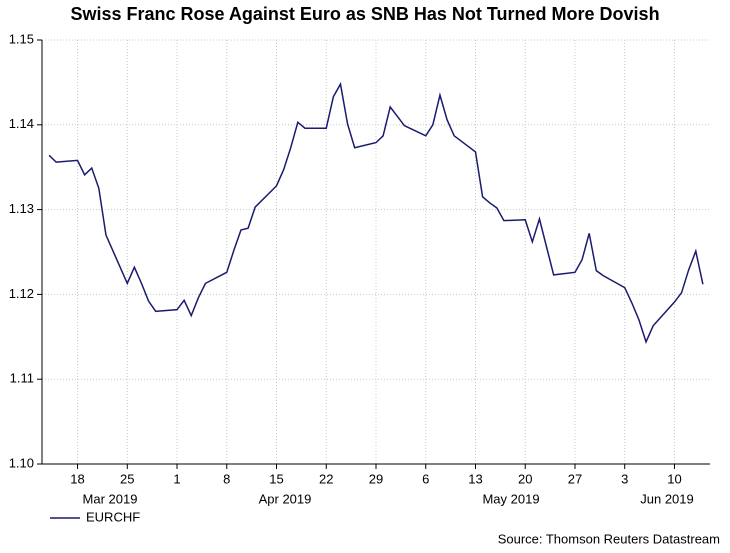 The height and width of the screenshot is (553, 730). I want to click on x-tick-label: 20, so click(525, 478).